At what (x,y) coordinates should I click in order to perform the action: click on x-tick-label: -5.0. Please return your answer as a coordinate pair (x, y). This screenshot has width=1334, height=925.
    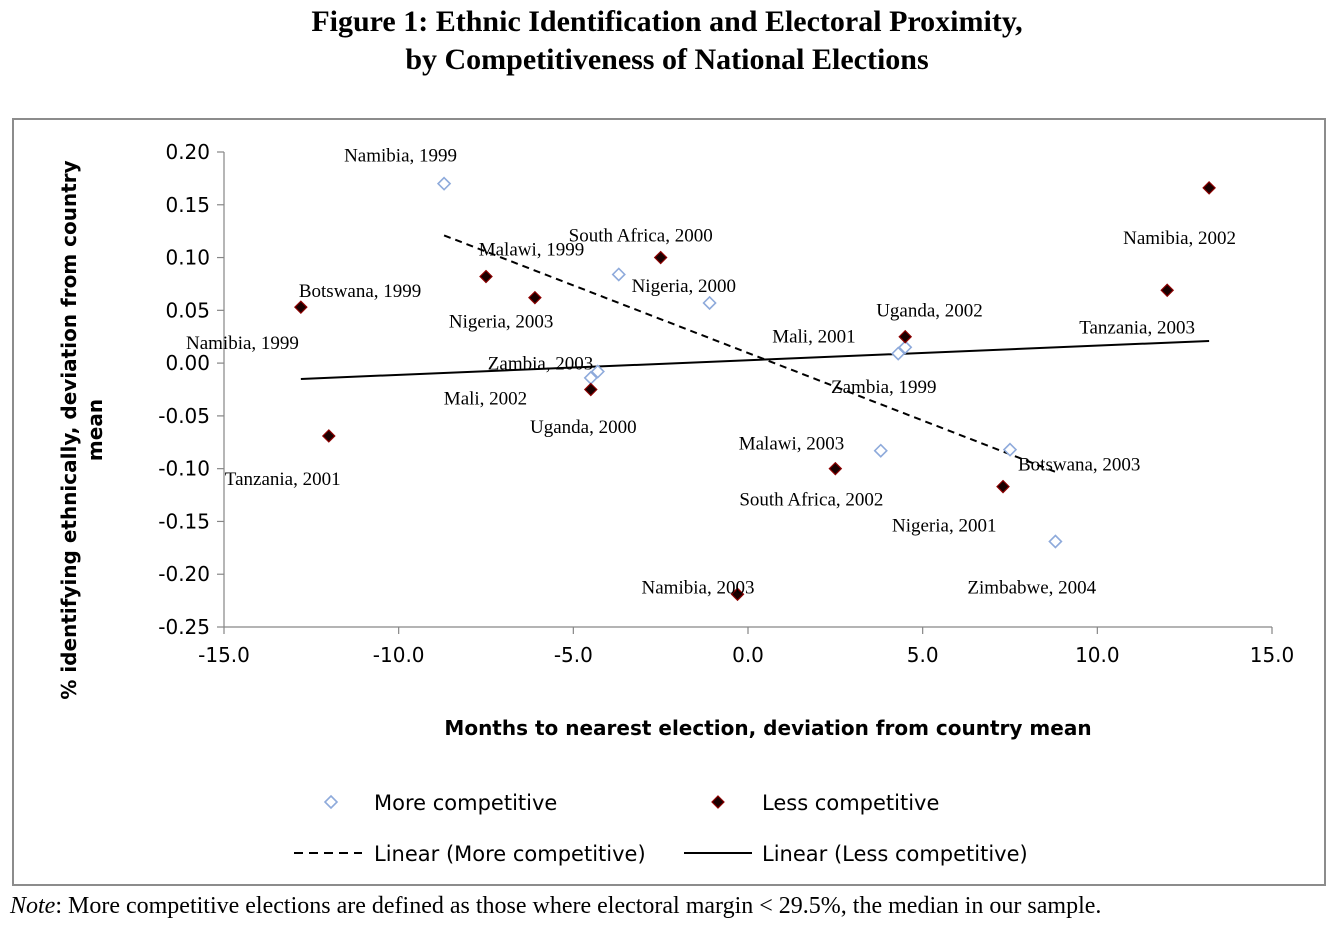
    Looking at the image, I should click on (573, 655).